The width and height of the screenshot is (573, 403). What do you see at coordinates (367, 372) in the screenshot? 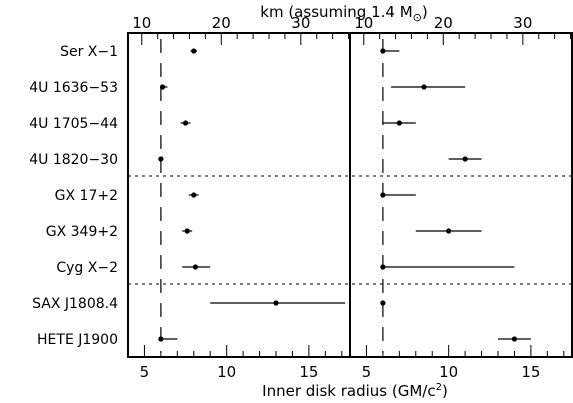
I see `bottom-tick-label-1-0: 5` at bounding box center [367, 372].